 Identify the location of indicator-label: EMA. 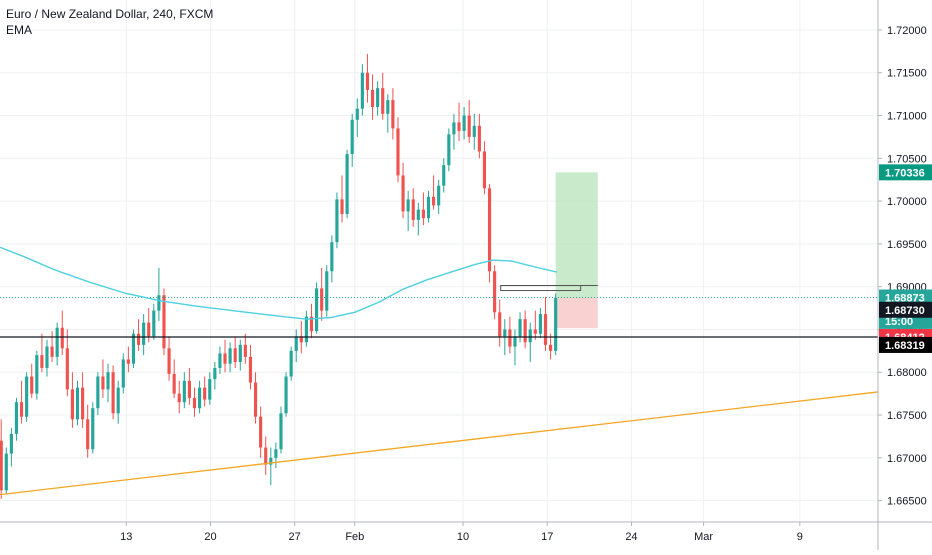
(19, 30).